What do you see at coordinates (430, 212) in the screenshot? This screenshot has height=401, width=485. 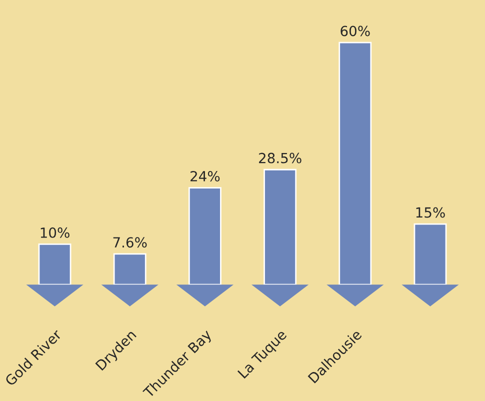 I see `data-label: 15%` at bounding box center [430, 212].